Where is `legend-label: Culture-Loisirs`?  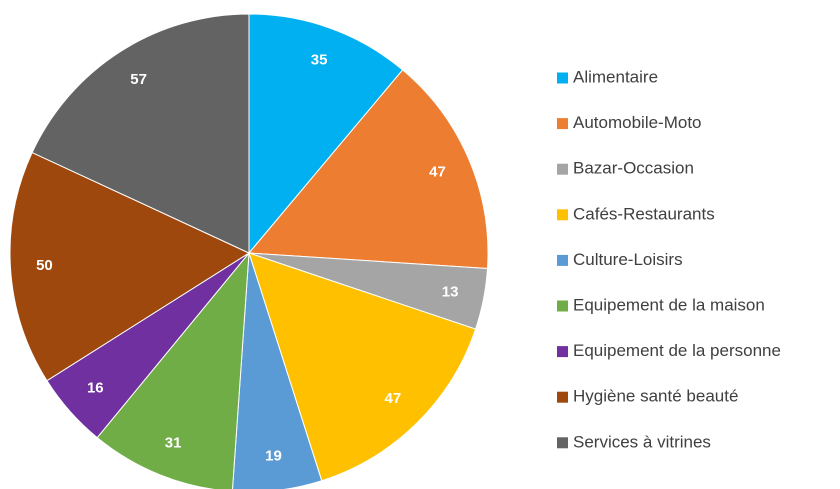 legend-label: Culture-Loisirs is located at coordinates (628, 259).